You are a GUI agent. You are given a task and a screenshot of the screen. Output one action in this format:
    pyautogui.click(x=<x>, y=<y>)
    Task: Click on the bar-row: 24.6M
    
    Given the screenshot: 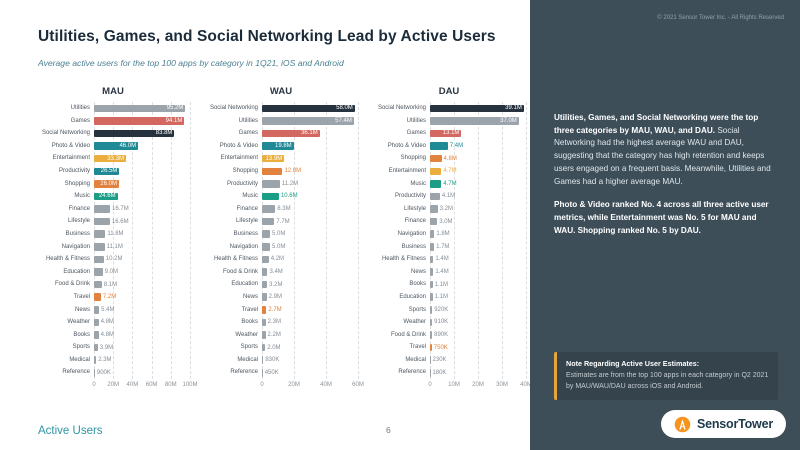 What is the action you would take?
    pyautogui.click(x=142, y=196)
    